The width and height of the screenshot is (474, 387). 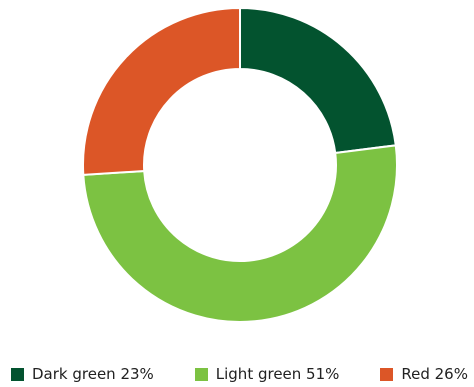 I want to click on legend-swatch-light-green, so click(x=201, y=374).